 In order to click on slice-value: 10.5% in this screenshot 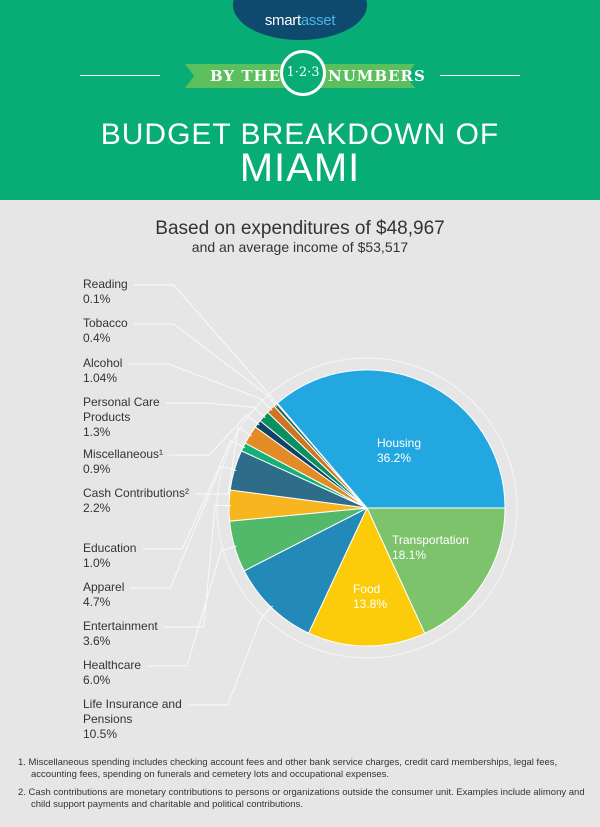, I will do `click(100, 734)`.